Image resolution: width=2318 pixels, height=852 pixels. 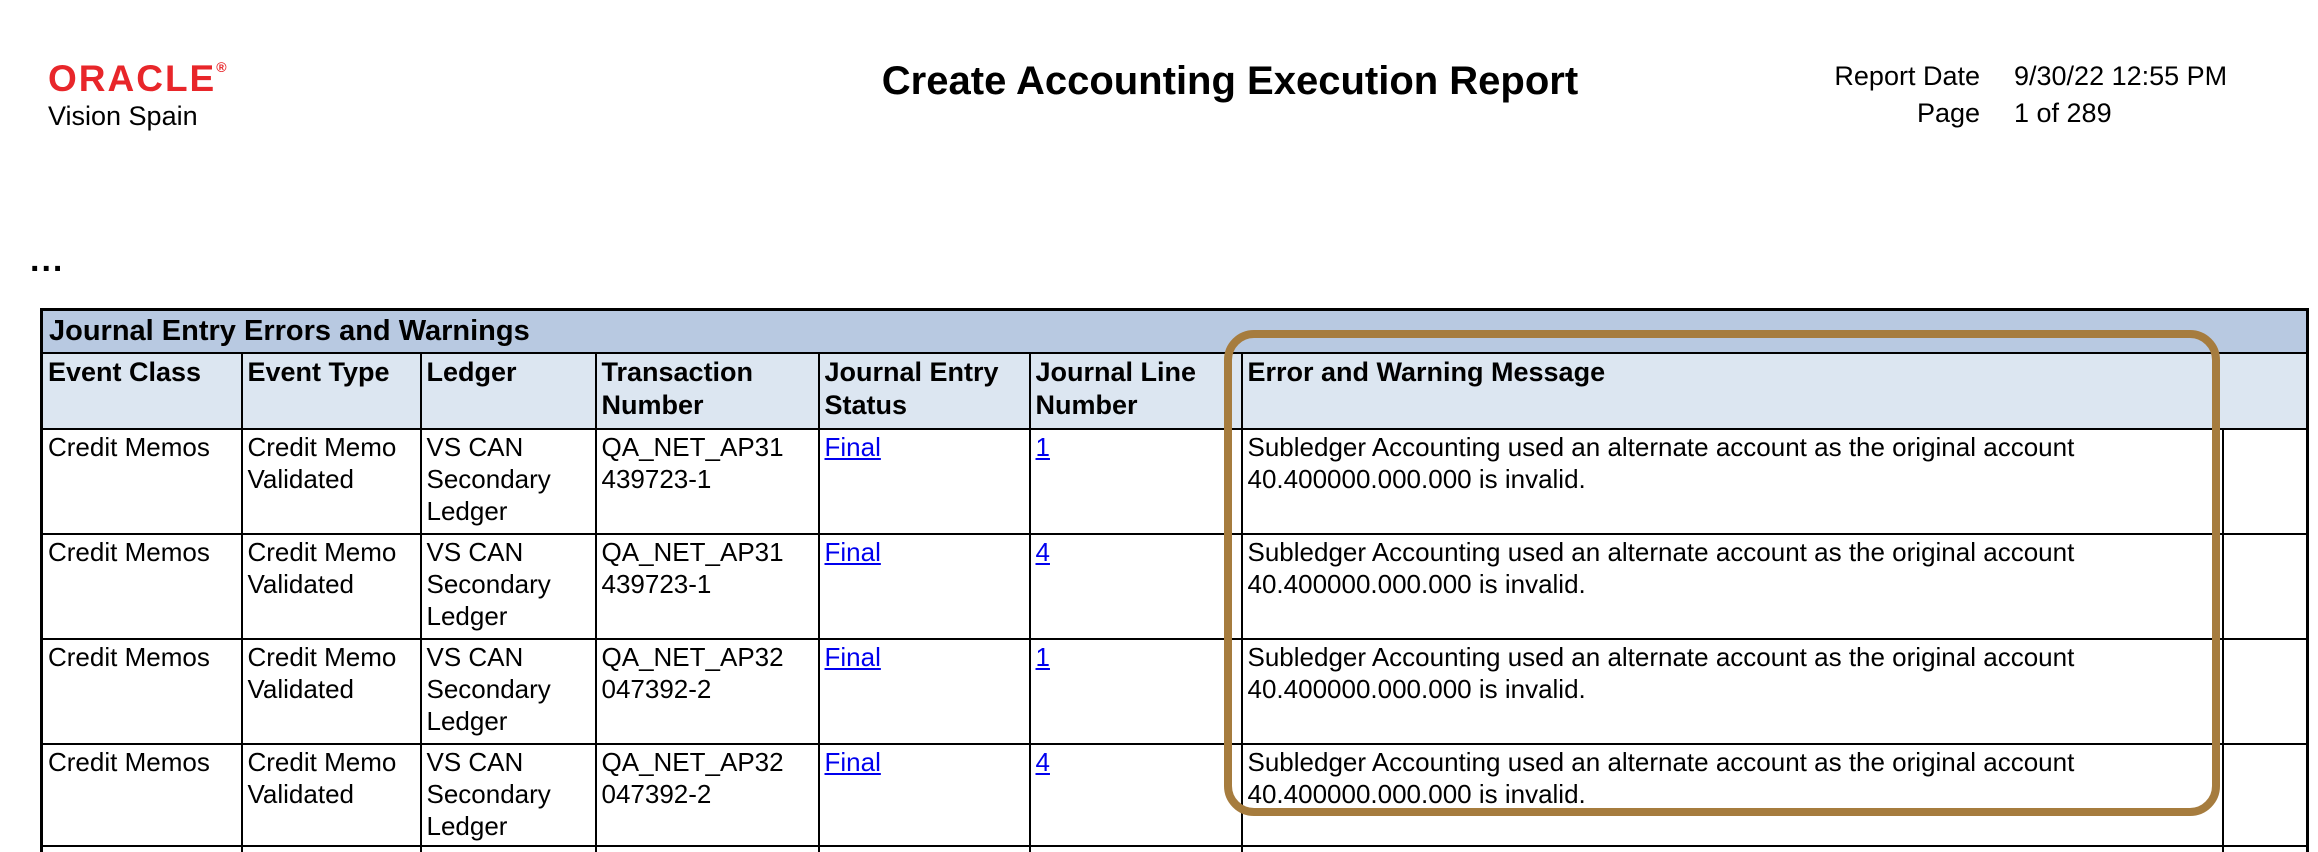 What do you see at coordinates (2063, 113) in the screenshot?
I see `page-value: 1 of 289` at bounding box center [2063, 113].